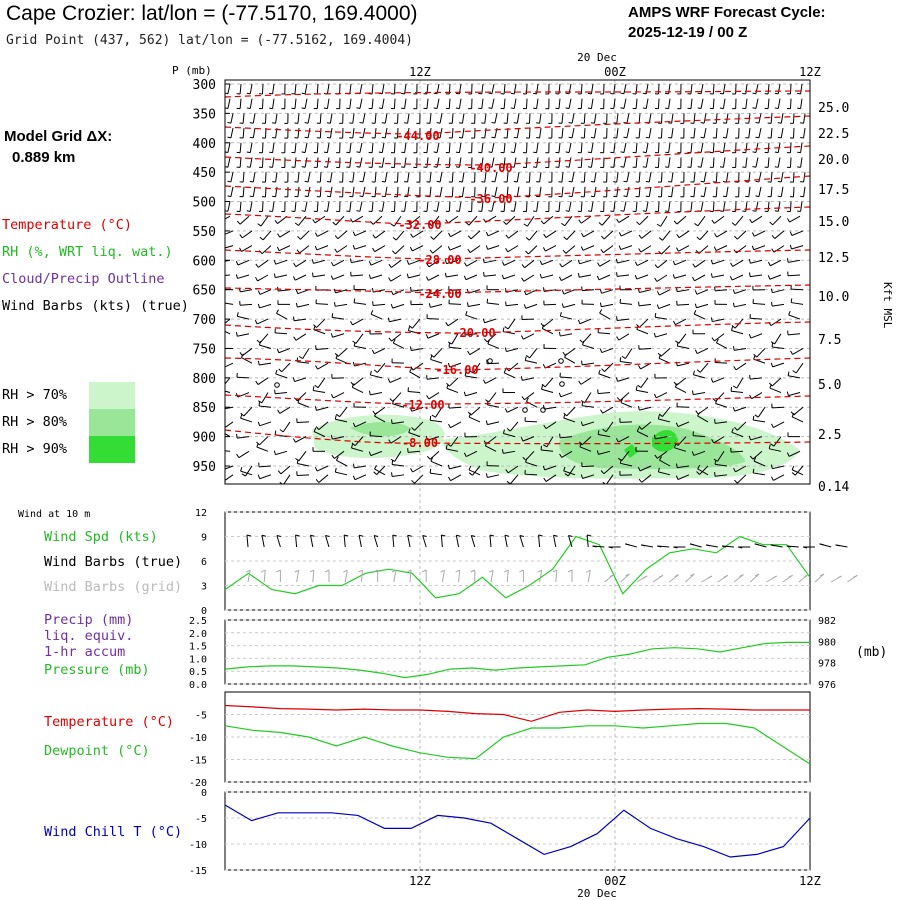 Image resolution: width=900 pixels, height=900 pixels. Describe the element at coordinates (517, 125) in the screenshot. I see `temperature-isotherm` at that location.